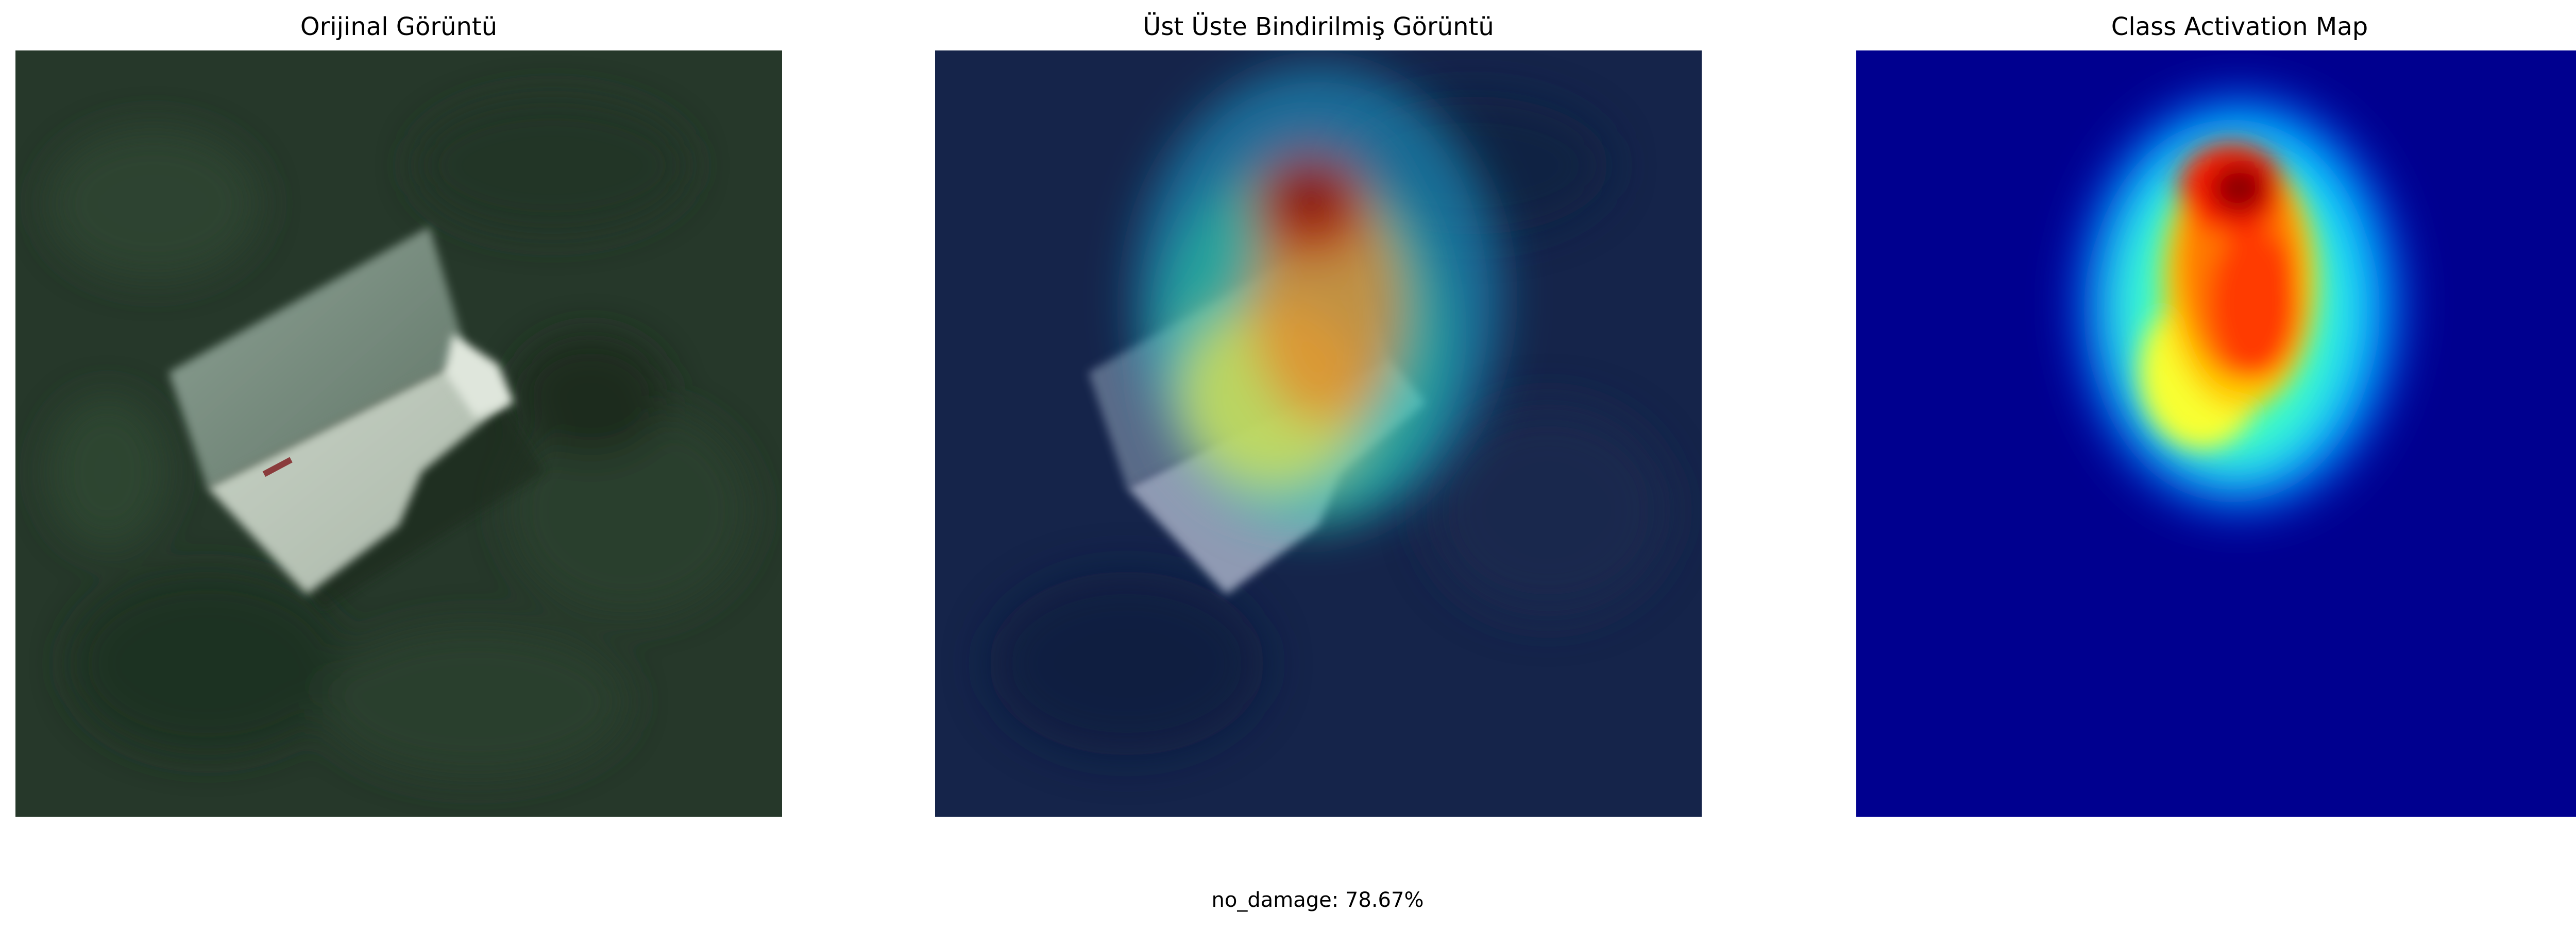  I want to click on original-image-title: Orijinal Görüntü, so click(399, 27).